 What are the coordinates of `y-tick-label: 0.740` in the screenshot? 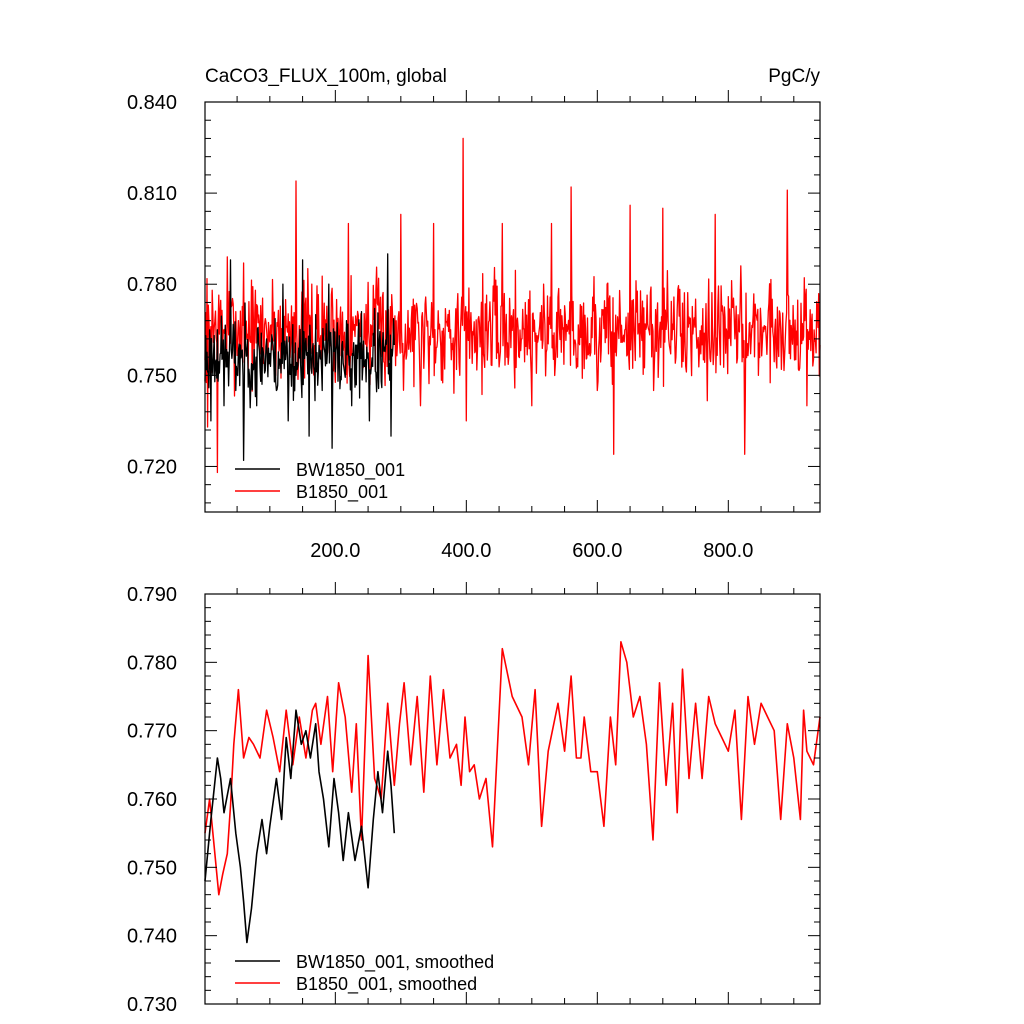 It's located at (152, 937).